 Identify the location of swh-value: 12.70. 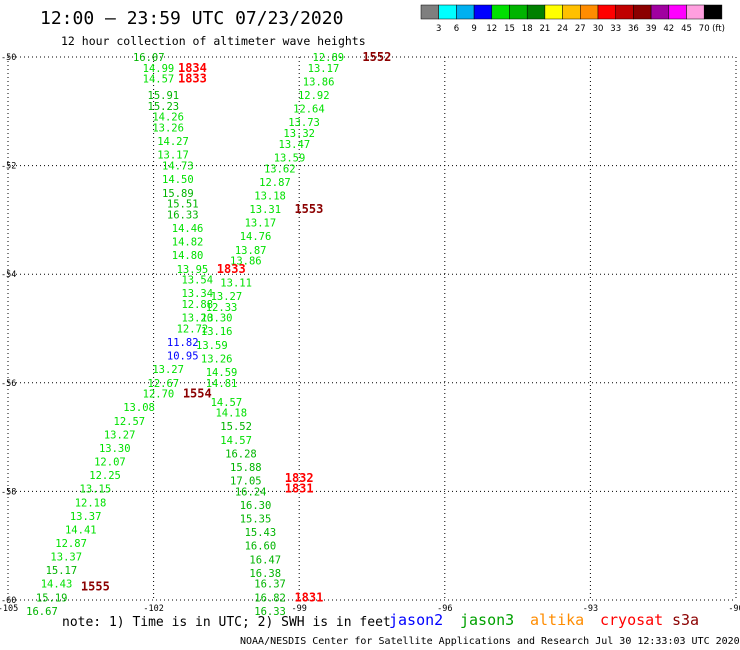
(159, 395).